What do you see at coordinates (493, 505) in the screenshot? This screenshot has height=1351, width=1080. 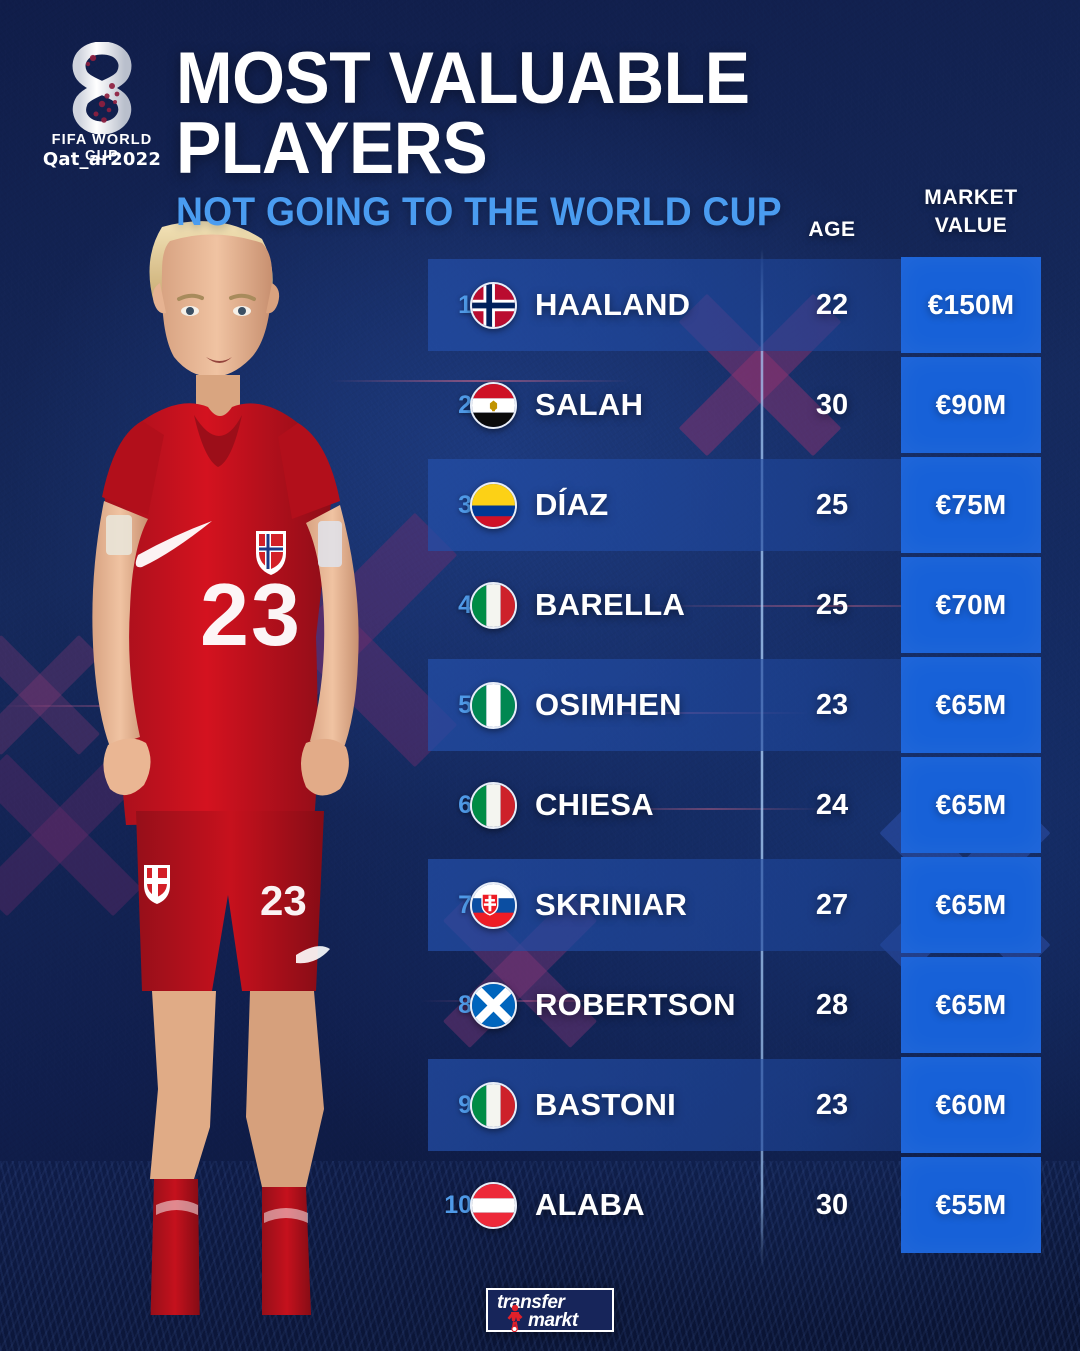 I see `flag-colombia-icon` at bounding box center [493, 505].